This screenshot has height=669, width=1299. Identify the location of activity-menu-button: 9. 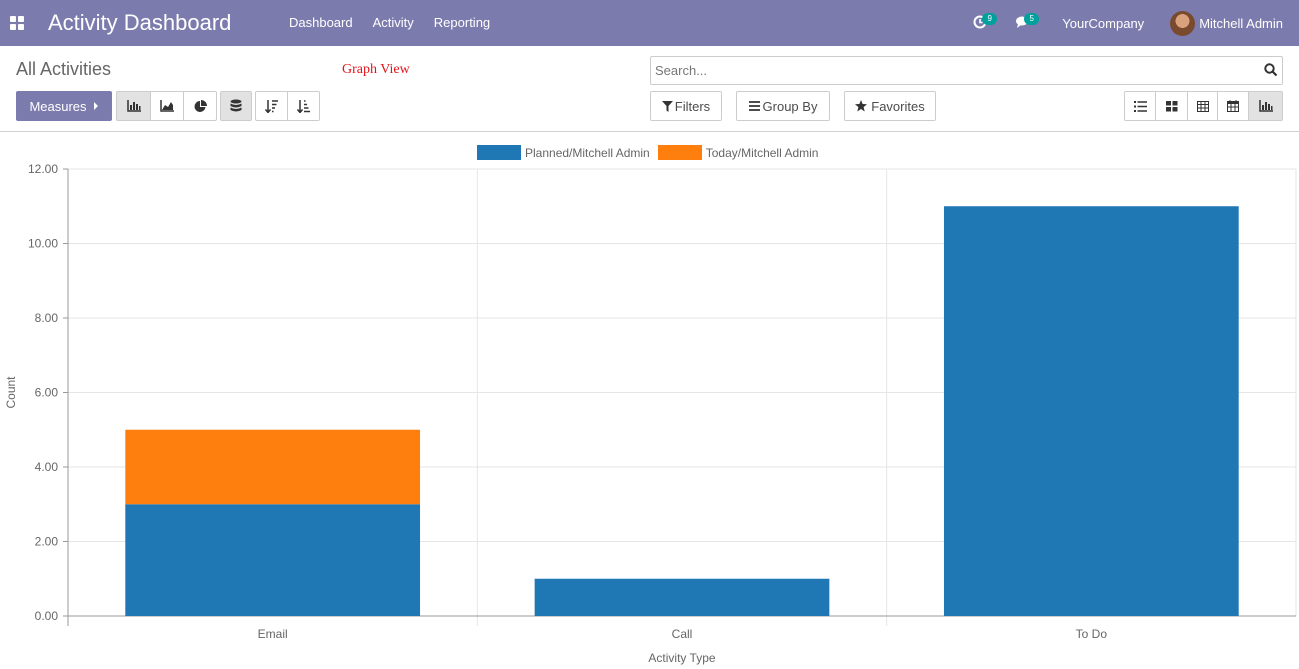
(986, 23).